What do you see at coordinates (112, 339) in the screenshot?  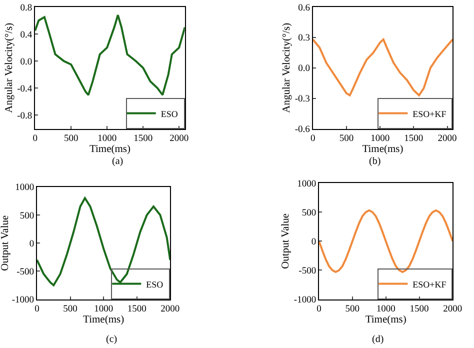 I see `text: (c)` at bounding box center [112, 339].